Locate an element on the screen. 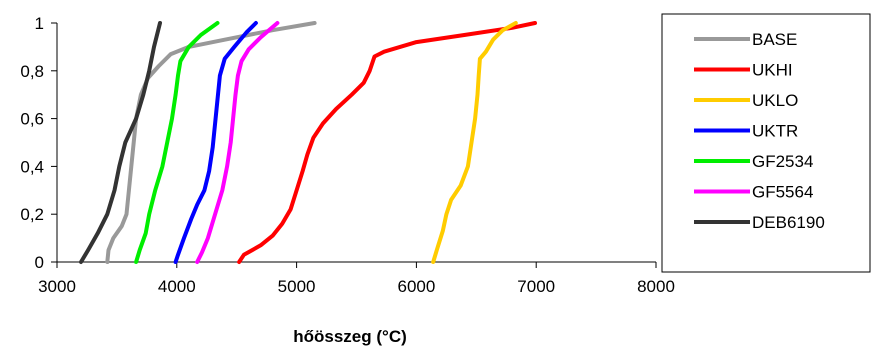  series-line-gf2534 is located at coordinates (177, 142).